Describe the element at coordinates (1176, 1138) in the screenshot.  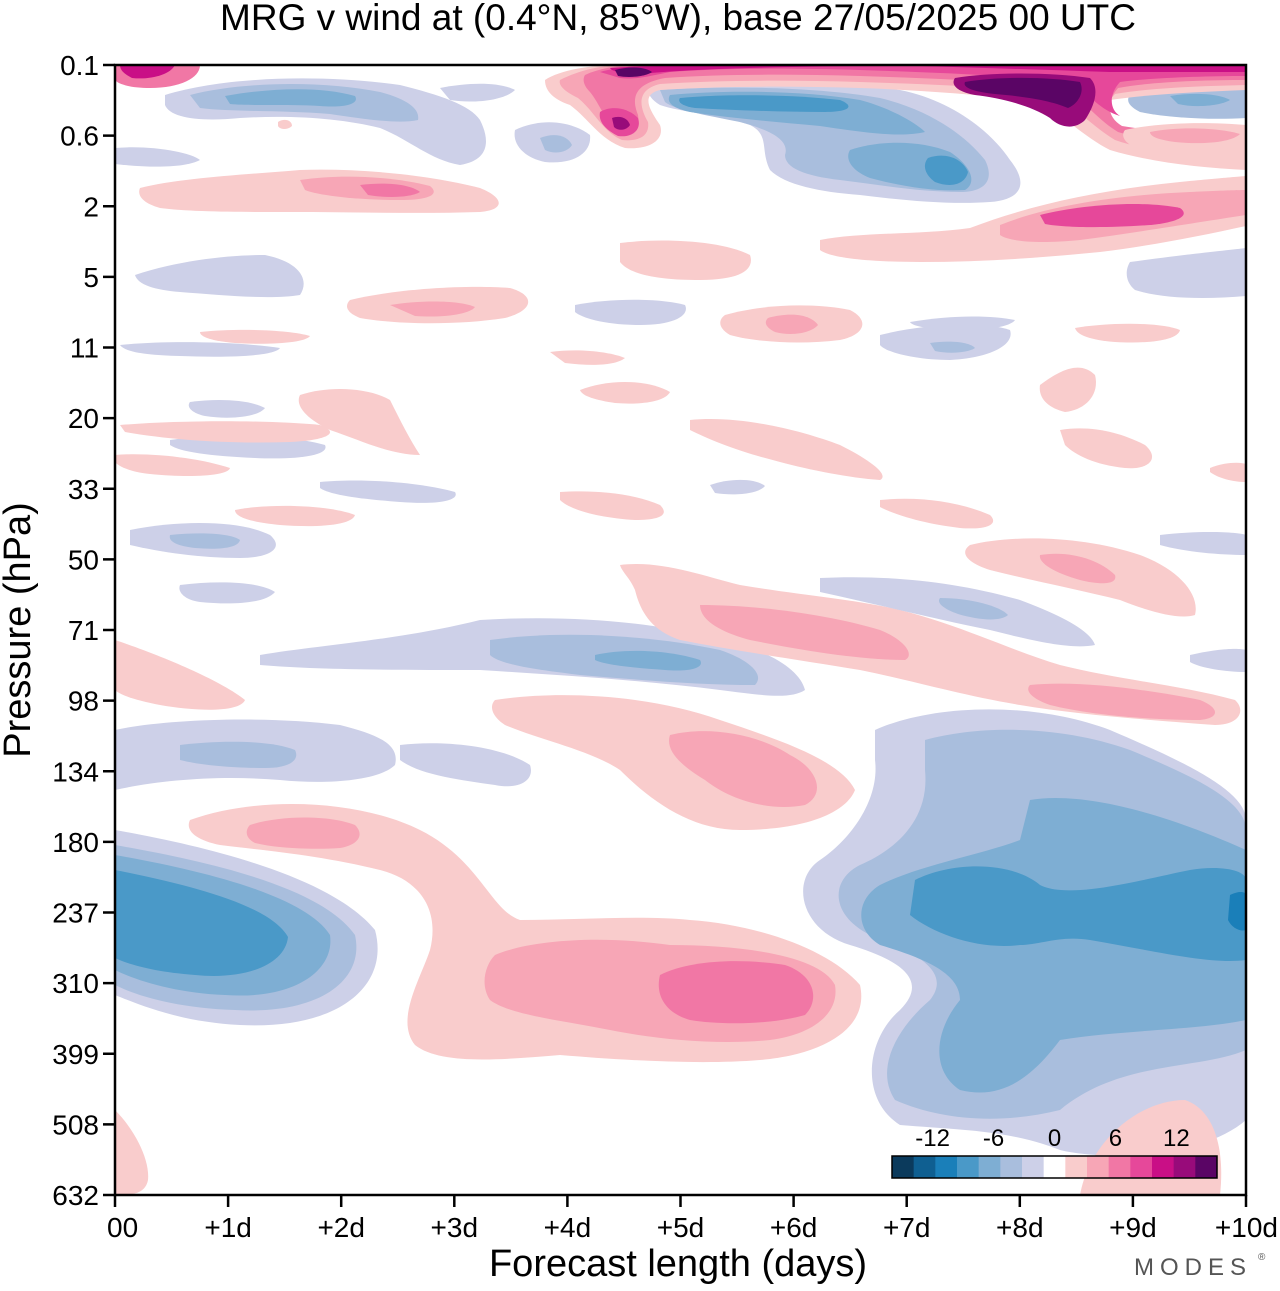
I see `colorbar-label: 12` at that location.